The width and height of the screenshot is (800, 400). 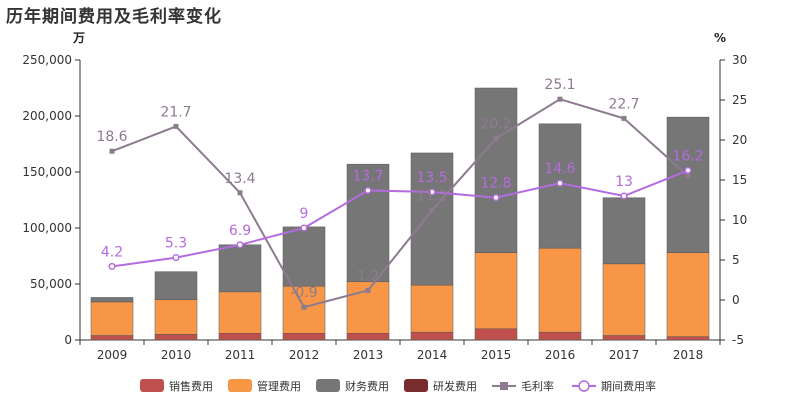 What do you see at coordinates (304, 355) in the screenshot?
I see `x-tick-label: 2012` at bounding box center [304, 355].